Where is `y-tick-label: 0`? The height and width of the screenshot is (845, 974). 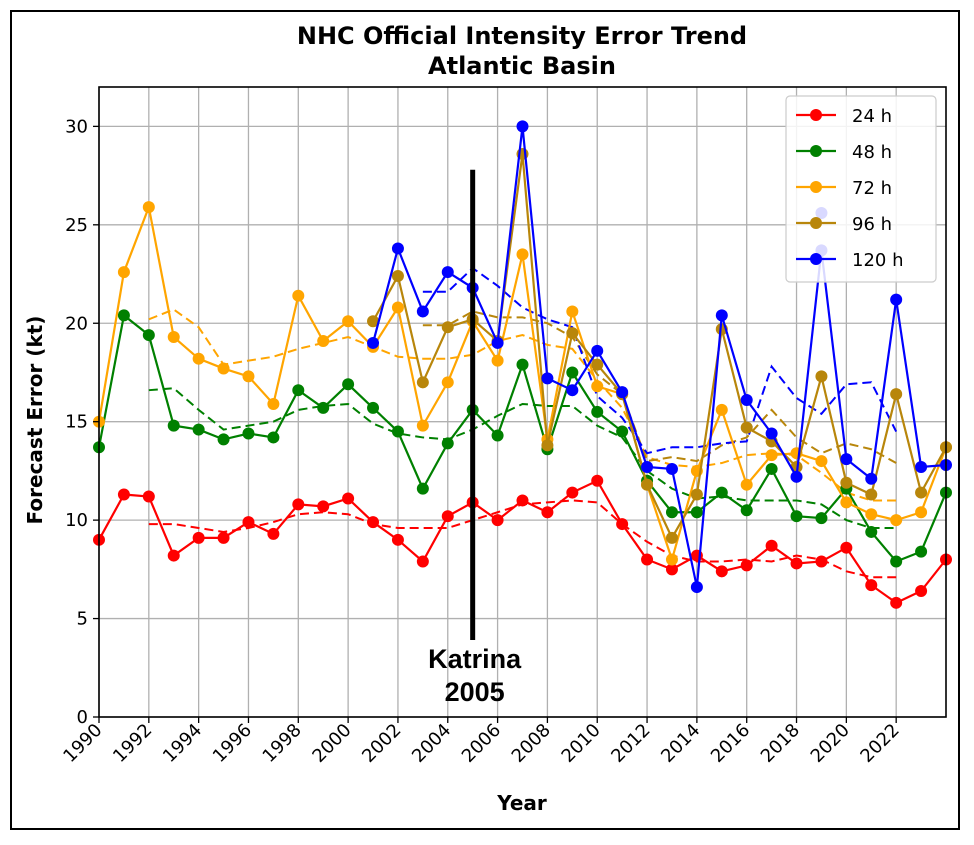
y-tick-label: 0 is located at coordinates (82, 717).